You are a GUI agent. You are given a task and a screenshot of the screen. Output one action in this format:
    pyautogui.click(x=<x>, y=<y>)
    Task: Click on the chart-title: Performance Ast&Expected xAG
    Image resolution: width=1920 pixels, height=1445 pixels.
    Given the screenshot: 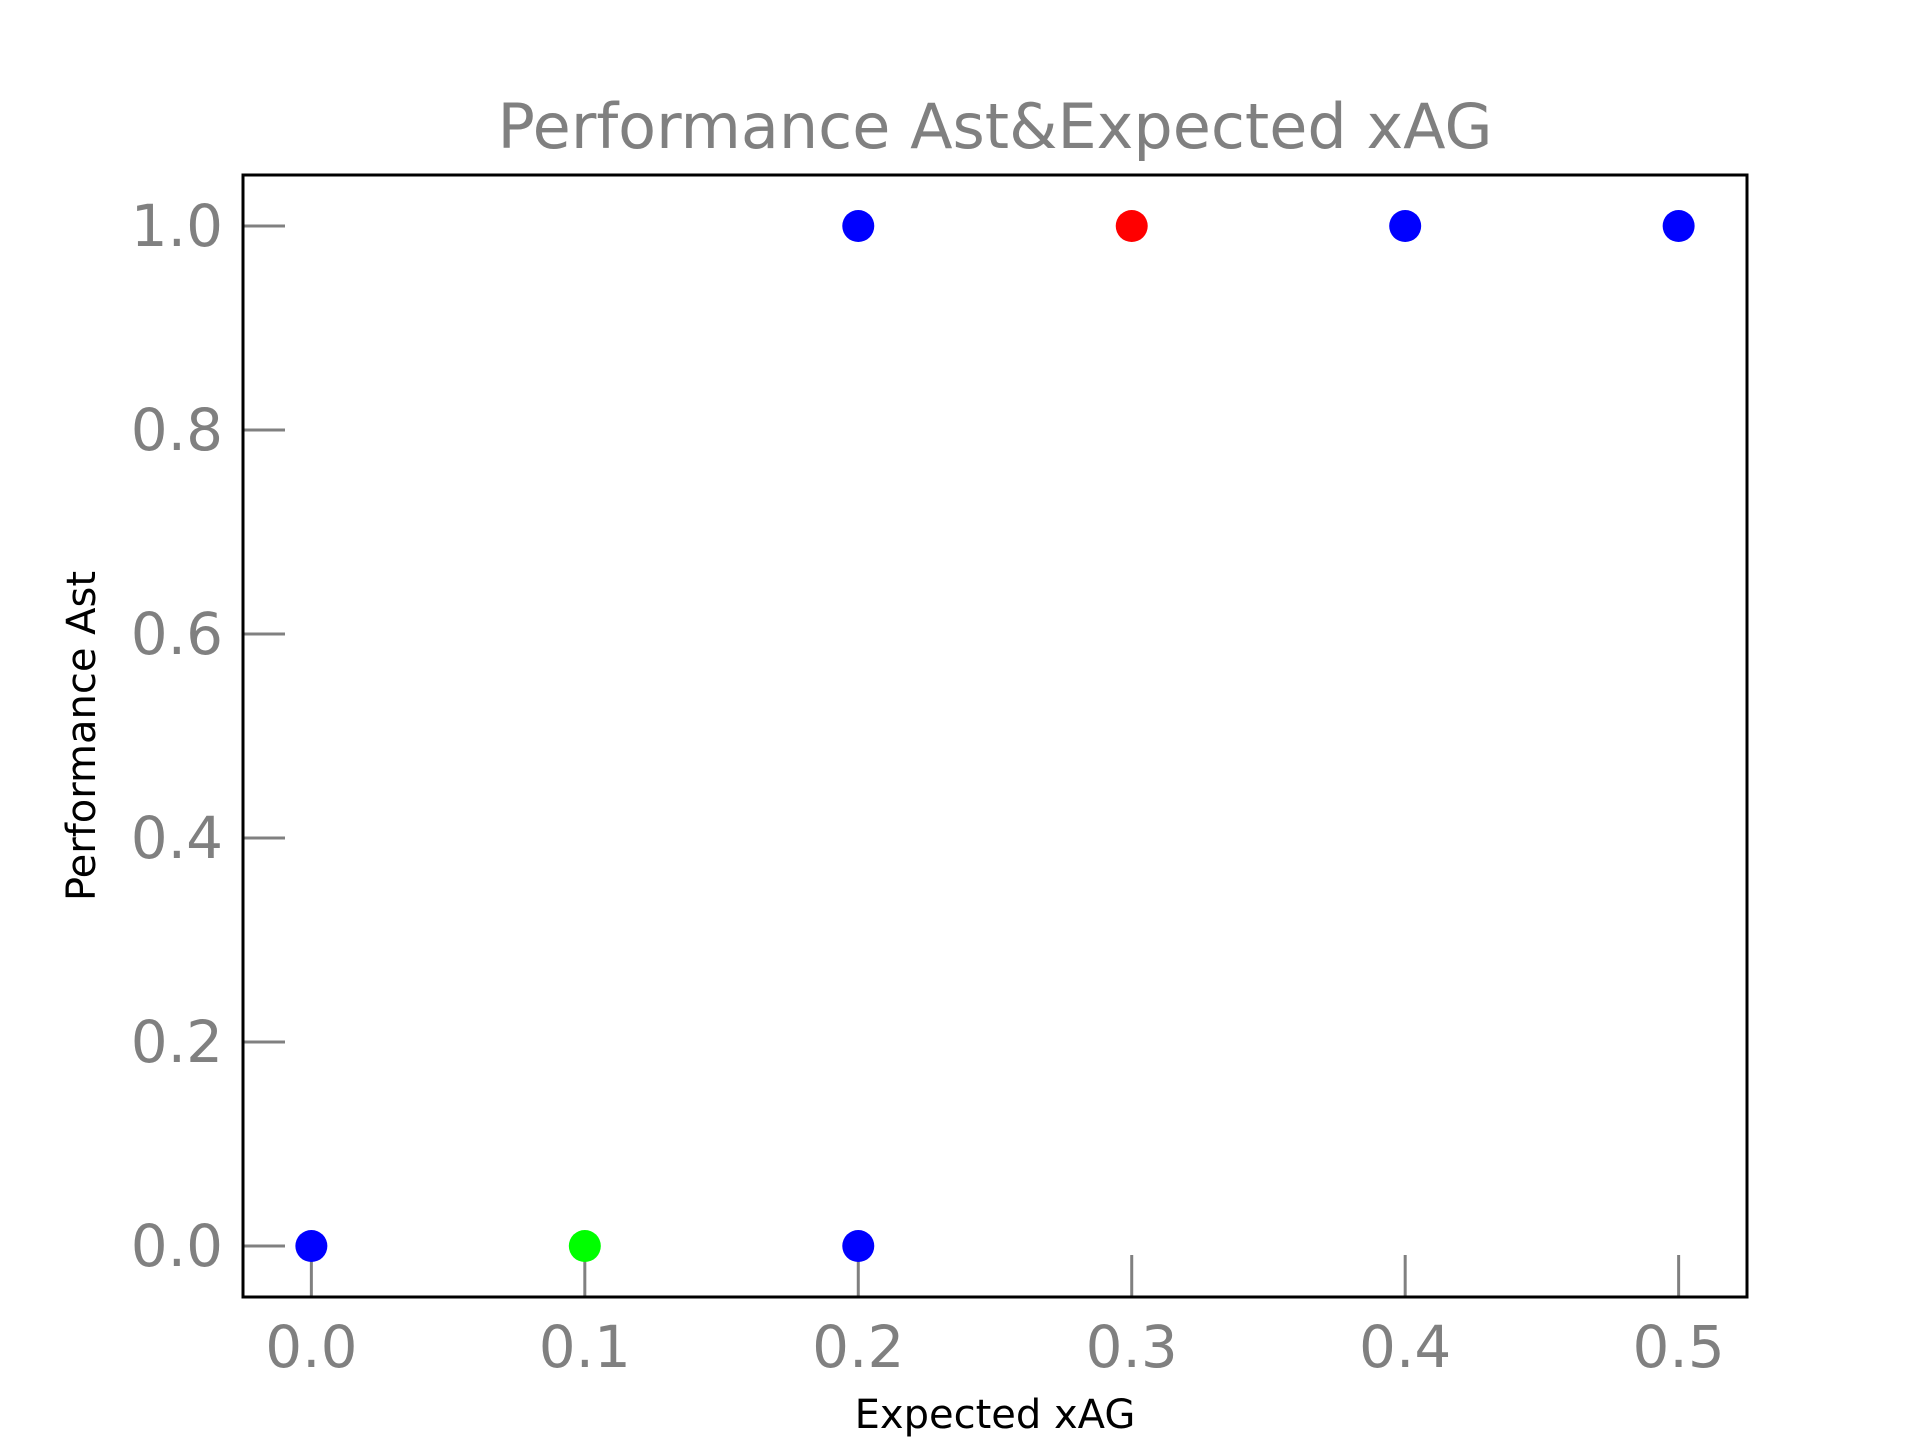 What is the action you would take?
    pyautogui.click(x=995, y=126)
    